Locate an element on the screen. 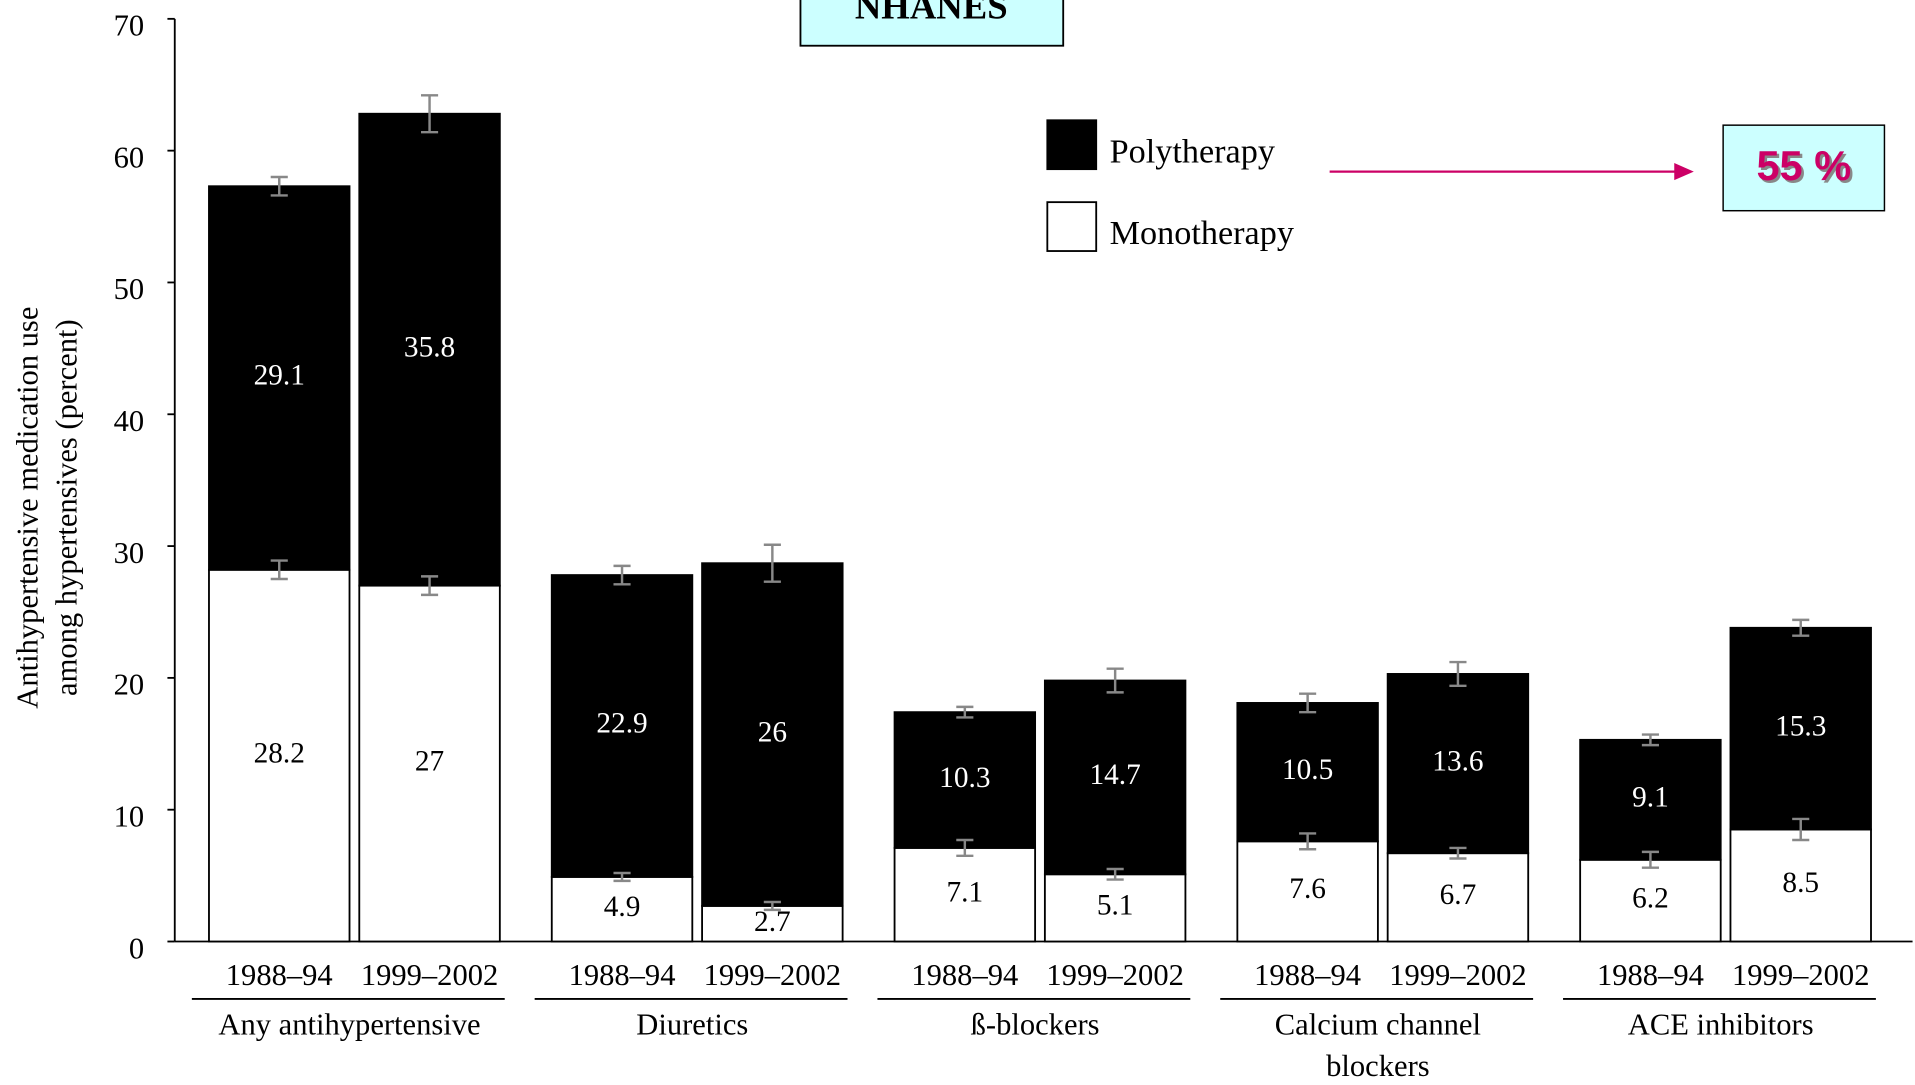 The image size is (1915, 1085). legend-label: Monotherapy is located at coordinates (1202, 233).